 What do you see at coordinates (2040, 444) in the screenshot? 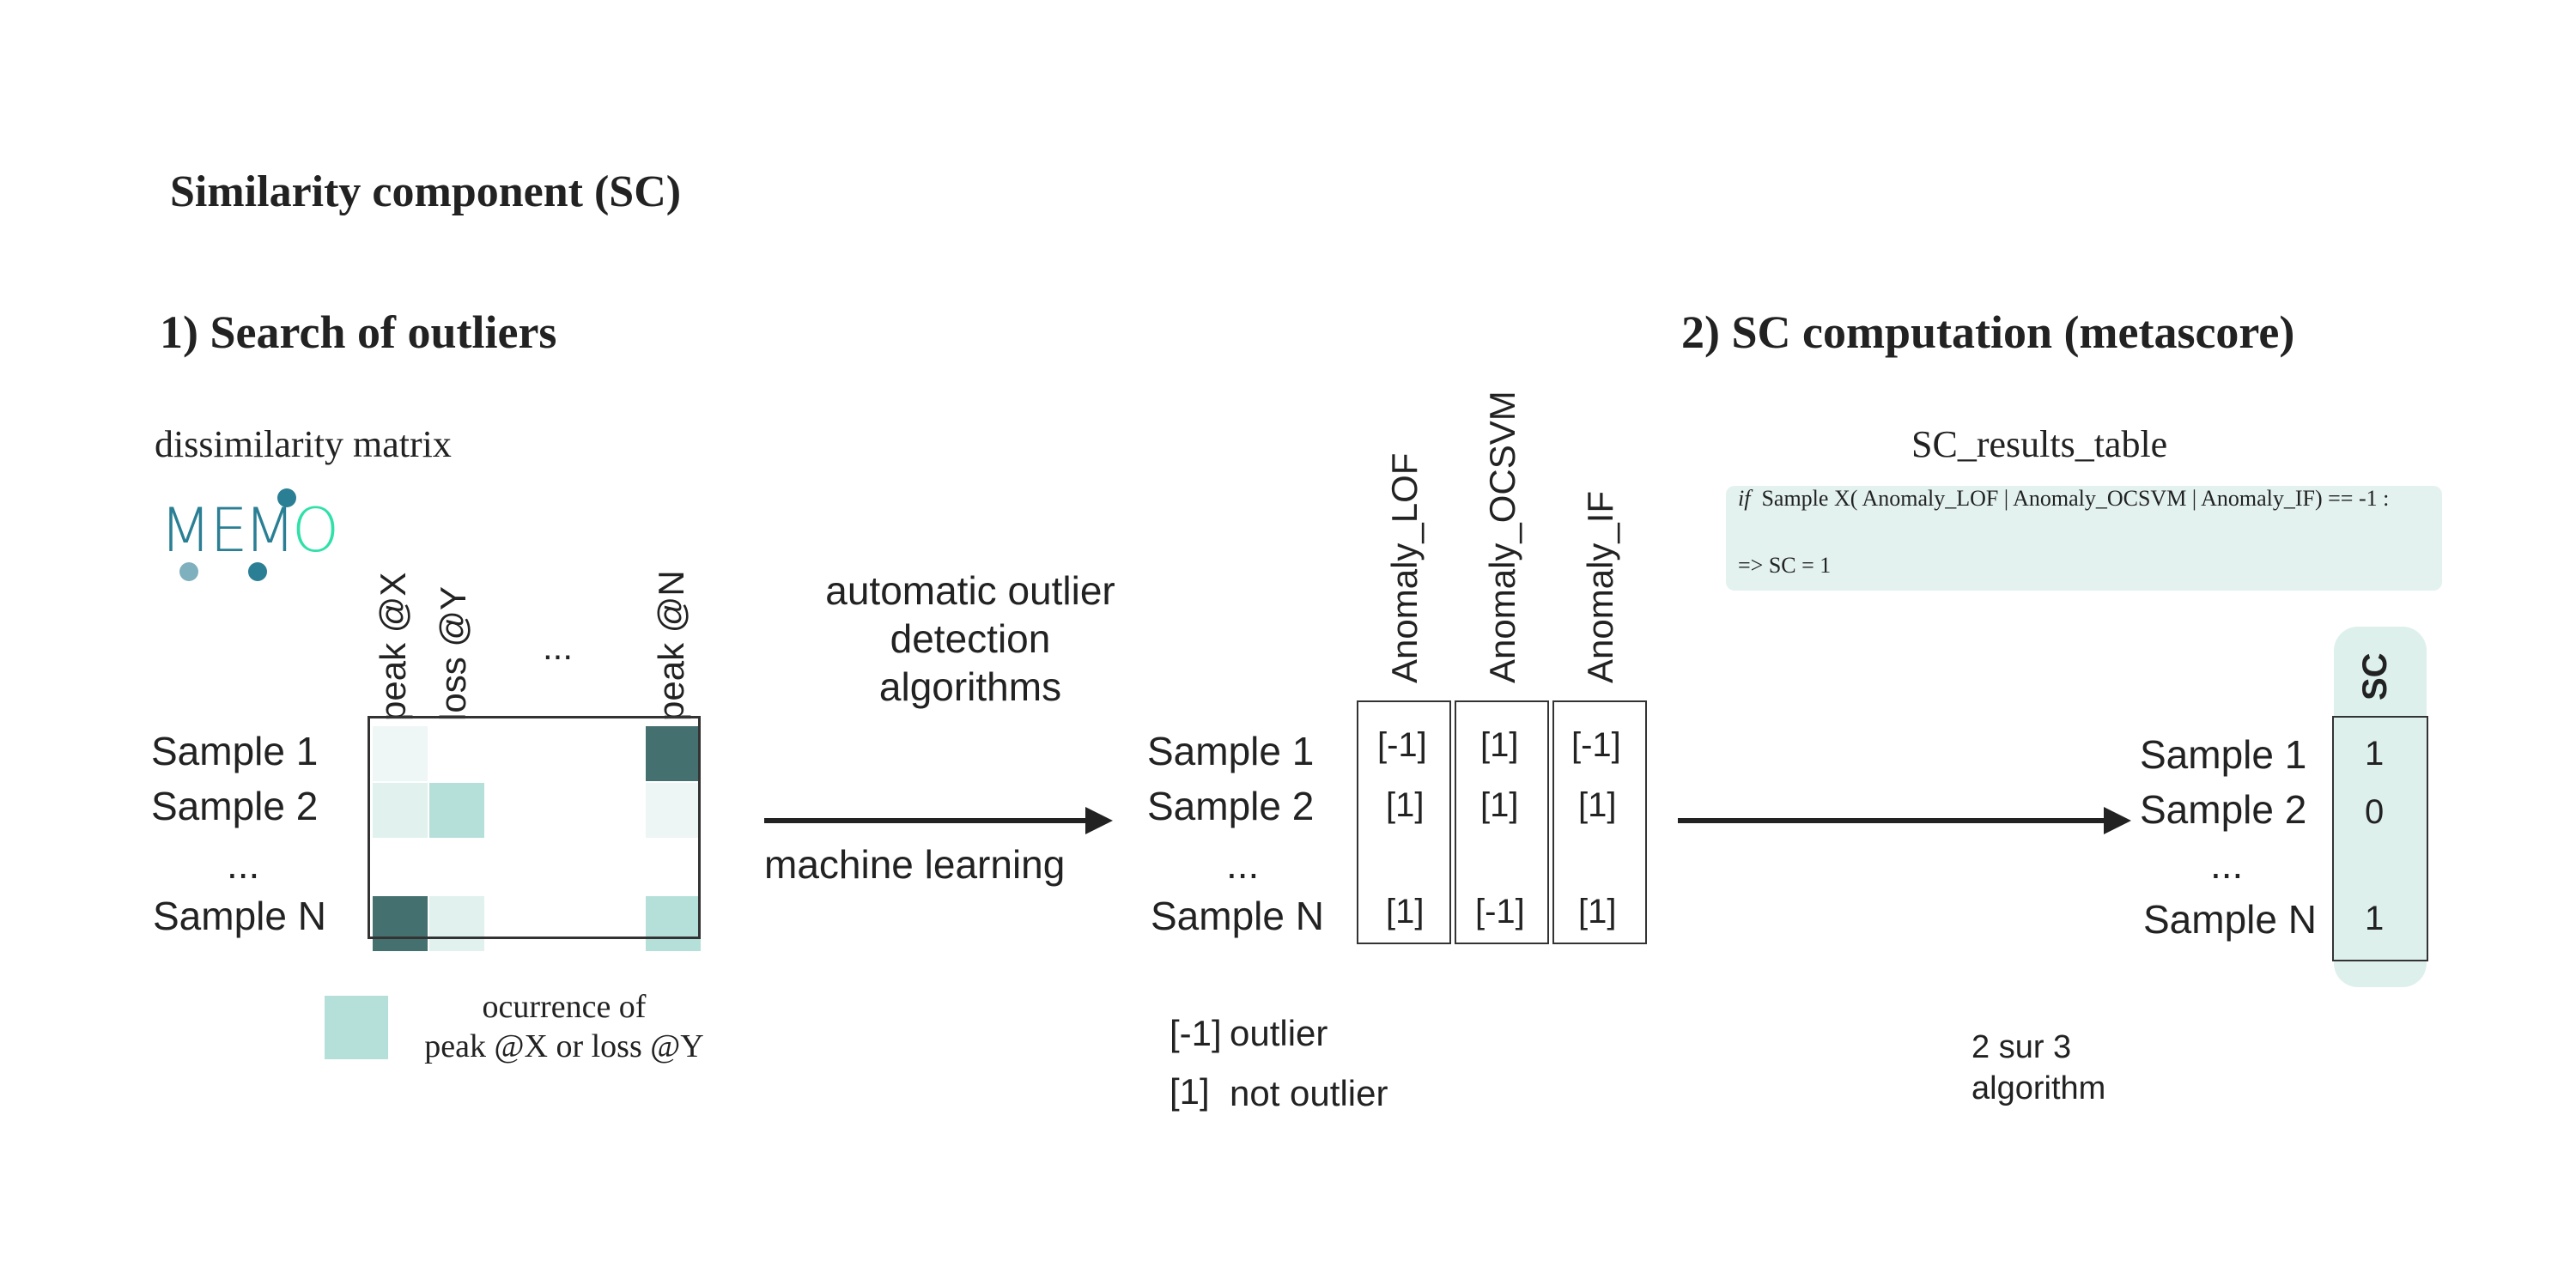
I see `results-table-label: SC_results_table` at bounding box center [2040, 444].